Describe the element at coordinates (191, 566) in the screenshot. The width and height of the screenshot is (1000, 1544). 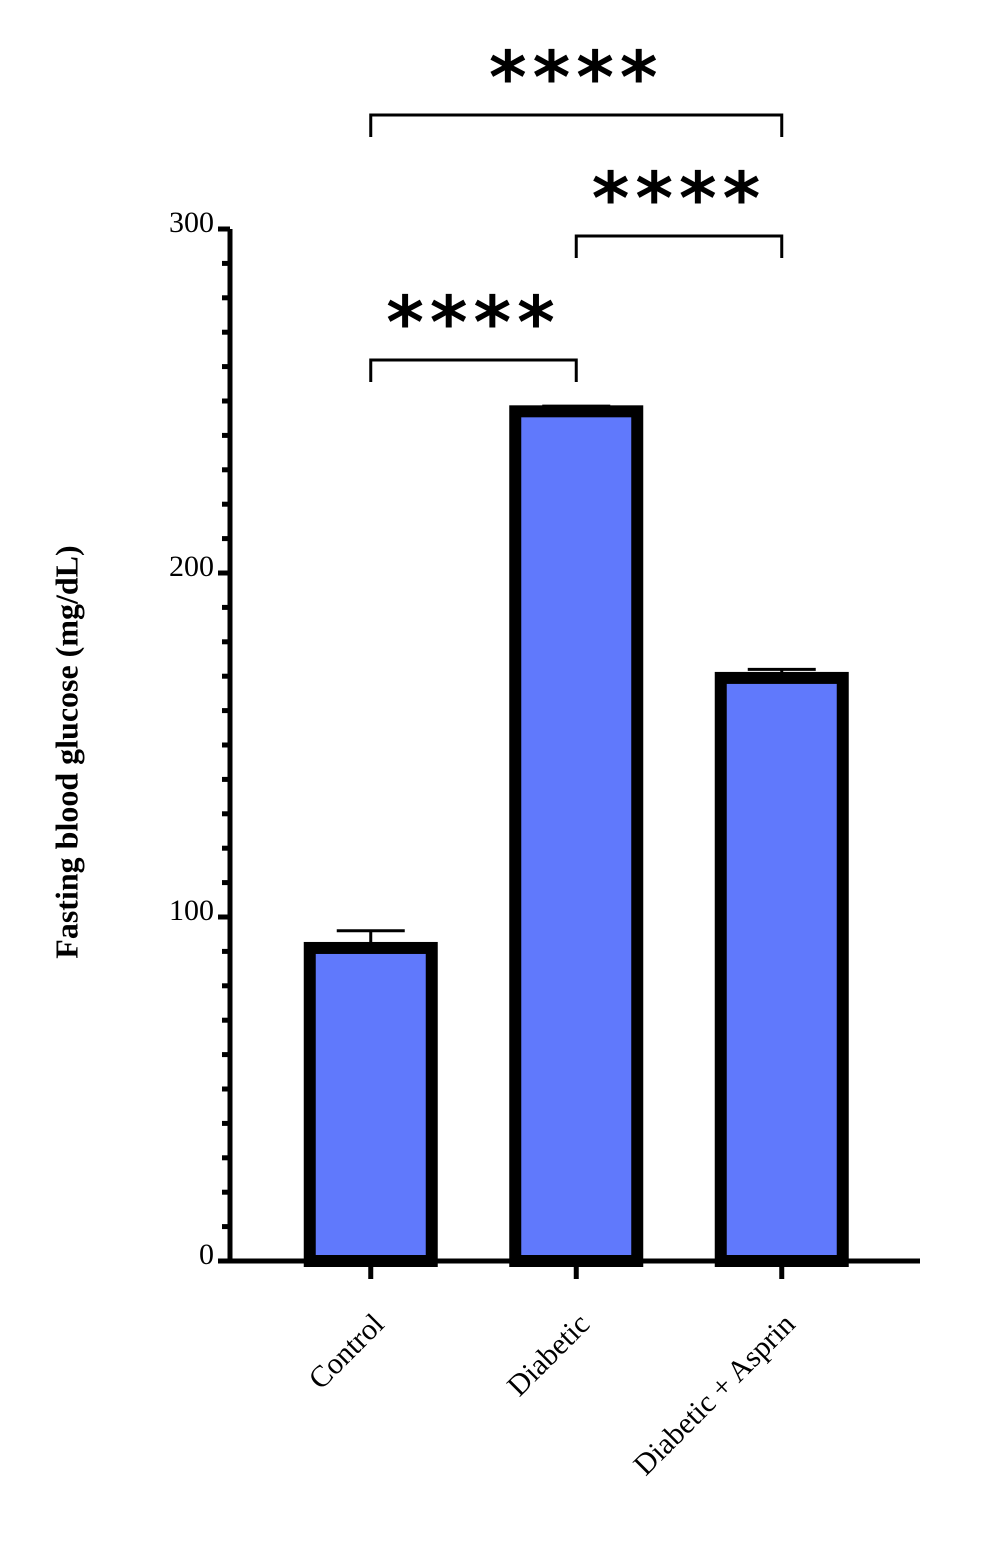
I see `y-tick-label: 200` at that location.